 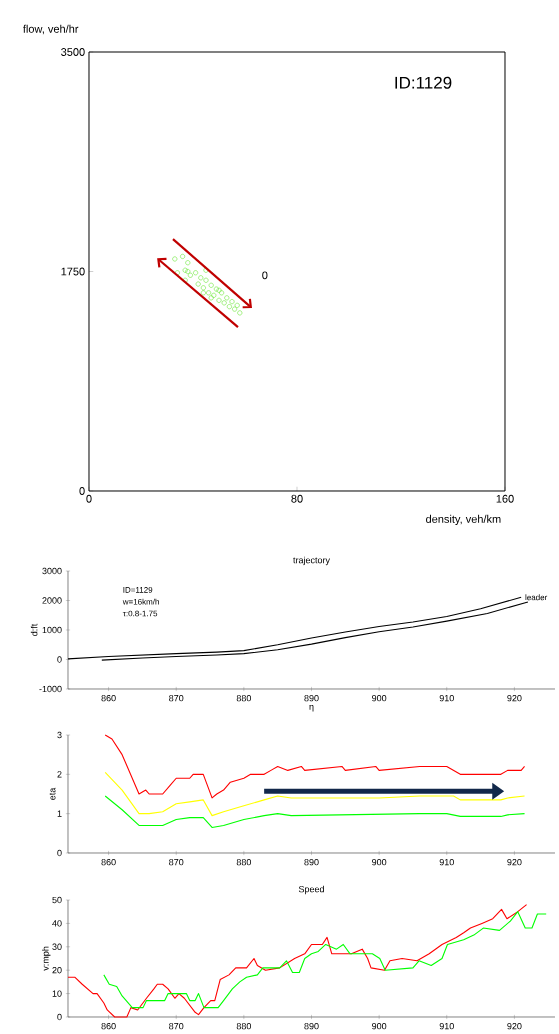 I want to click on y-tick-label: 3500, so click(x=73, y=52).